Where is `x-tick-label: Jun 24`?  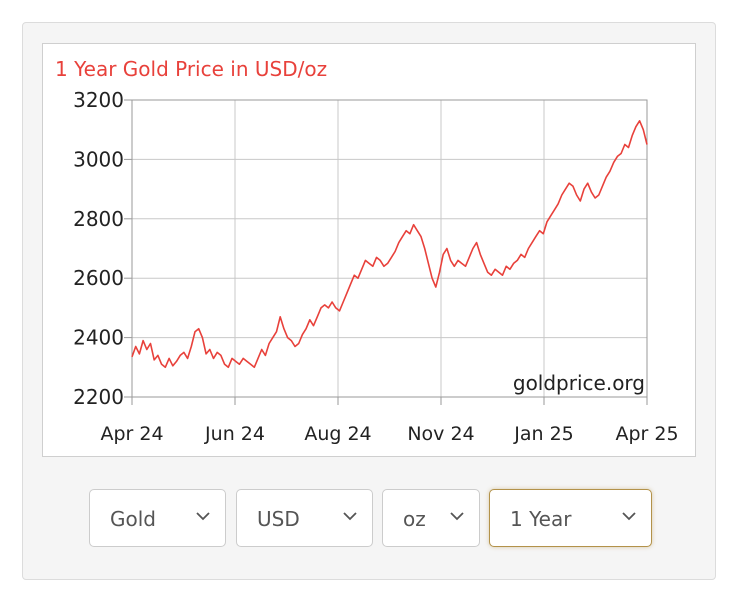
x-tick-label: Jun 24 is located at coordinates (234, 434).